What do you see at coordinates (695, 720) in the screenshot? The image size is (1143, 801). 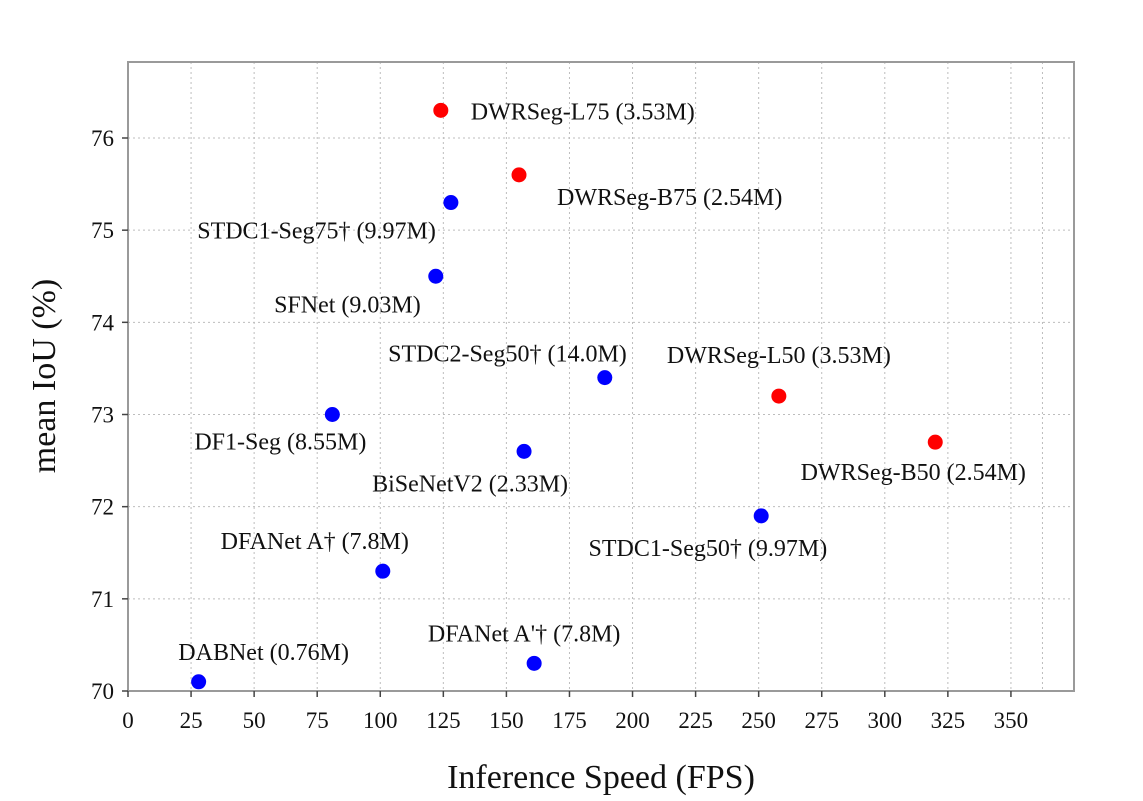 I see `x-tick-label: 225` at bounding box center [695, 720].